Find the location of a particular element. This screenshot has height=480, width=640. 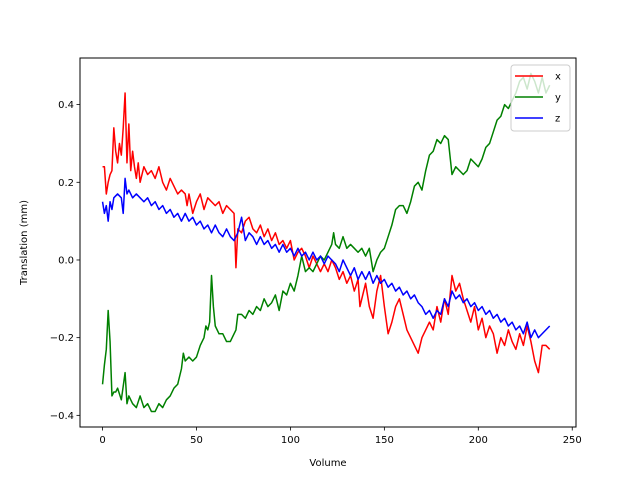

y-tick-label: 0.2 is located at coordinates (66, 183).